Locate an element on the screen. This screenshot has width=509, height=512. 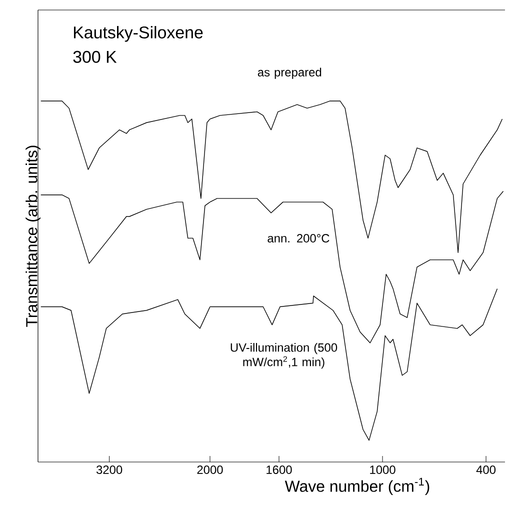
x-tick-label: 3200 is located at coordinates (109, 470).